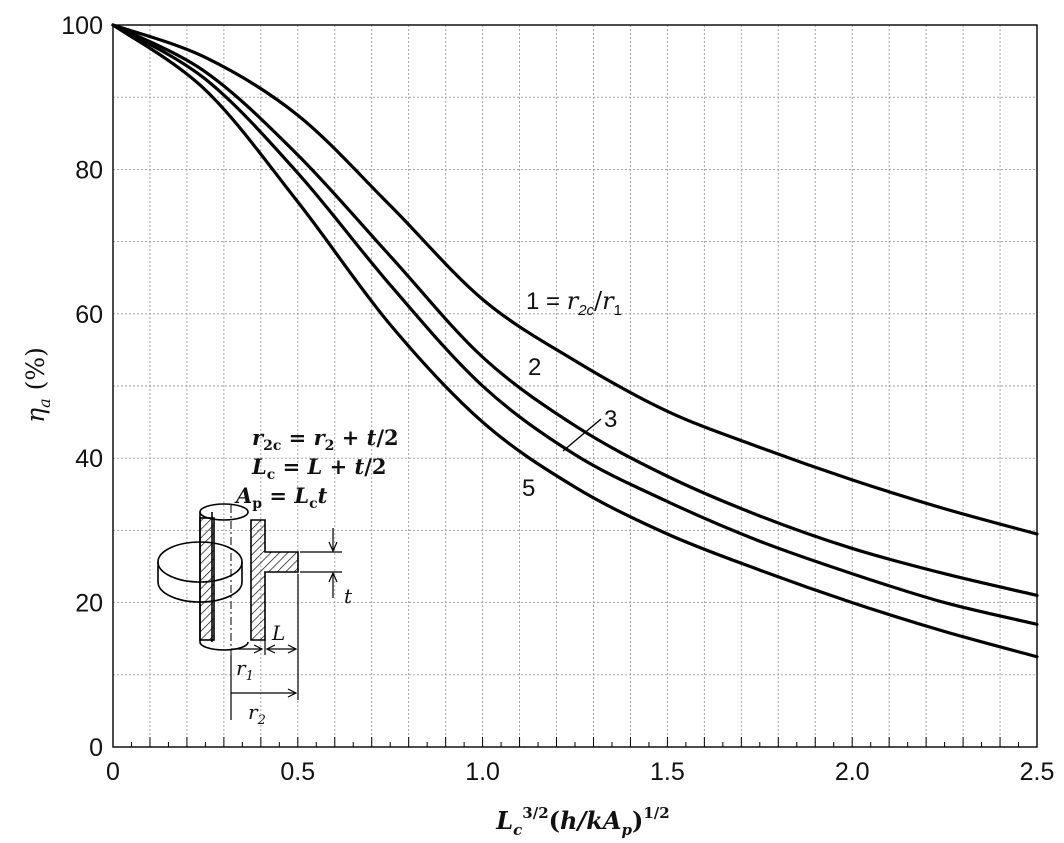  What do you see at coordinates (534, 367) in the screenshot?
I see `curve-label-2: 2` at bounding box center [534, 367].